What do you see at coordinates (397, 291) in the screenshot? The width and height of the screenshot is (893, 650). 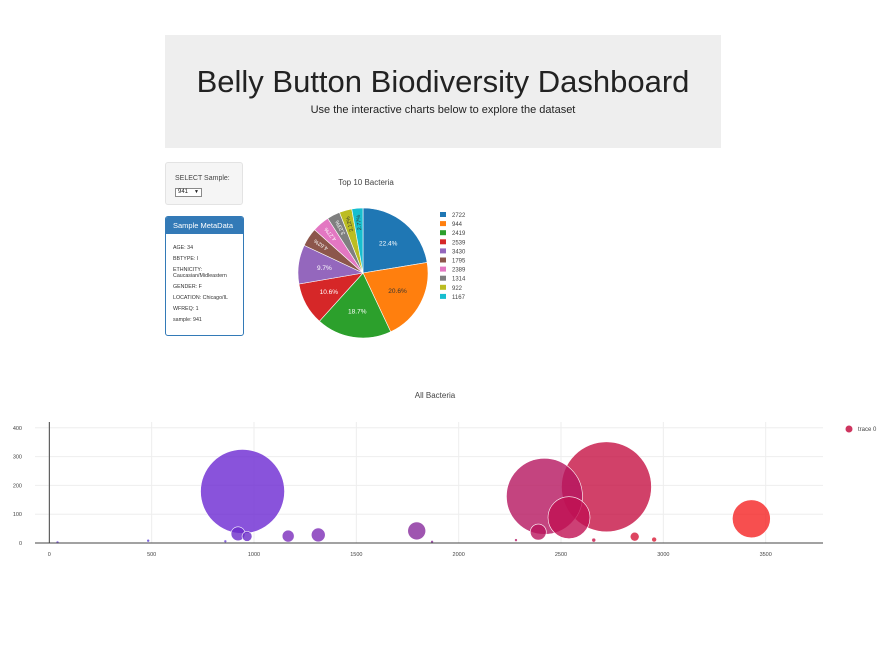 I see `pie-slice-label: 20.6%` at bounding box center [397, 291].